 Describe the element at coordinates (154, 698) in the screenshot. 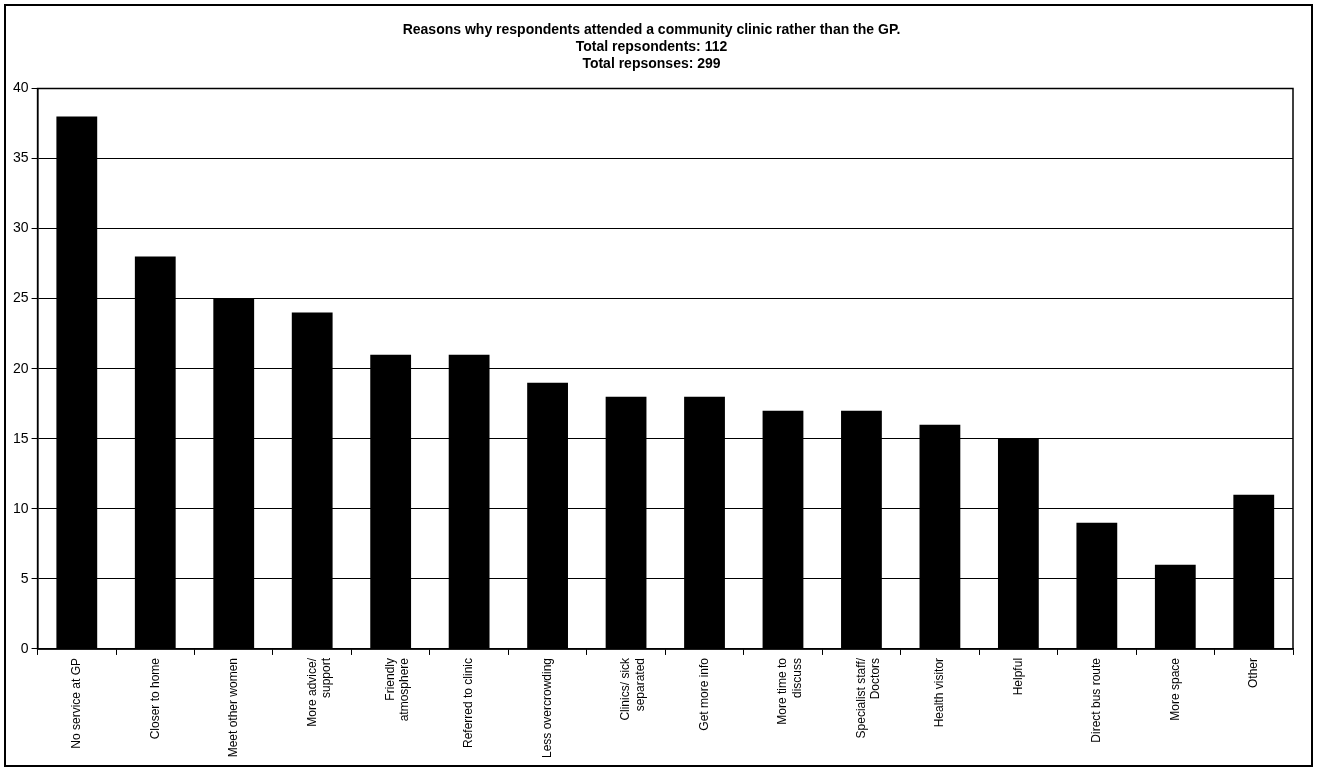

I see `x-tick-label: Closer to home` at that location.